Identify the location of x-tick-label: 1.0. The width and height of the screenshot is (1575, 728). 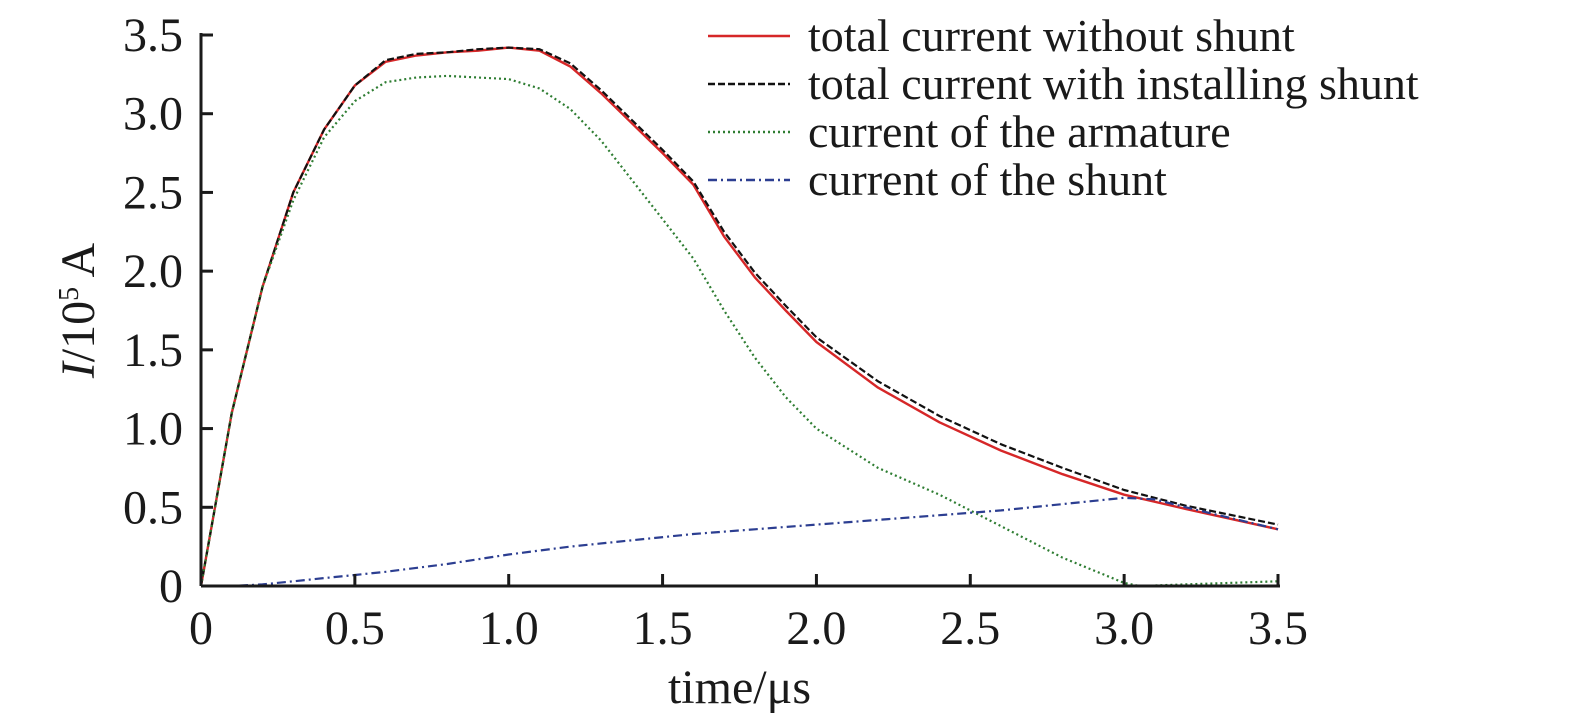
(509, 628).